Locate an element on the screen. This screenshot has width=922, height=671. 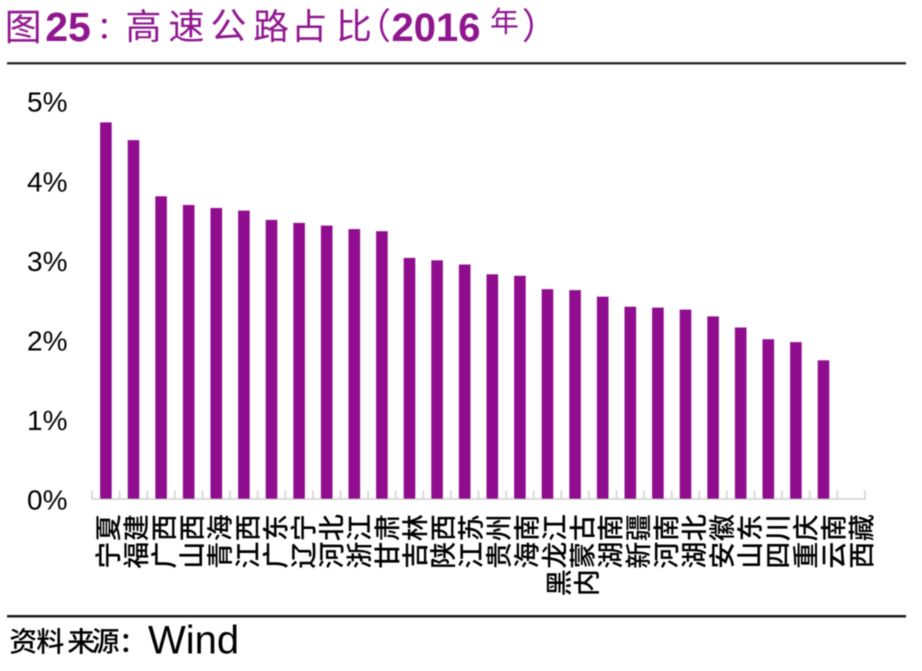
svg-text: 0% is located at coordinates (47, 500).